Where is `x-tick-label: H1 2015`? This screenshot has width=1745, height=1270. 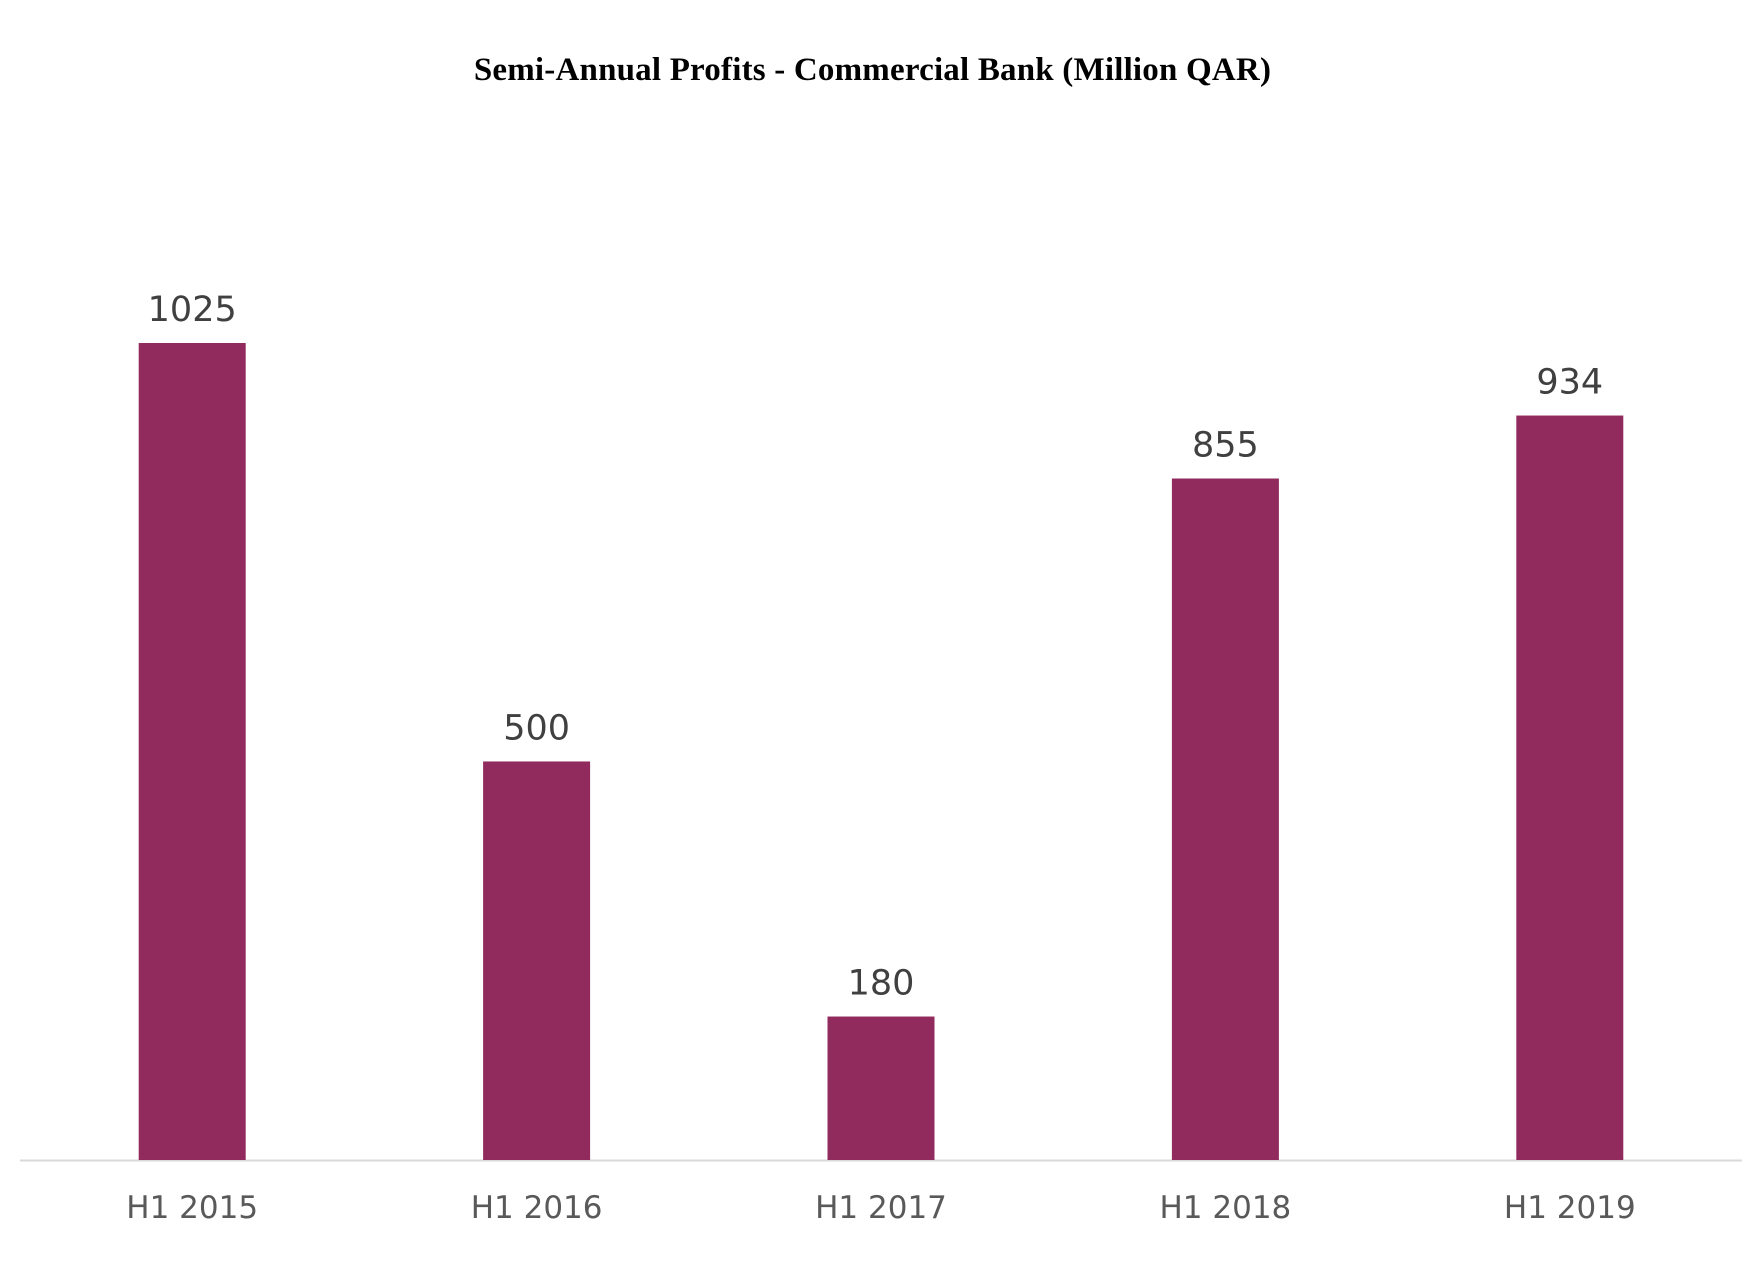
x-tick-label: H1 2015 is located at coordinates (192, 1208).